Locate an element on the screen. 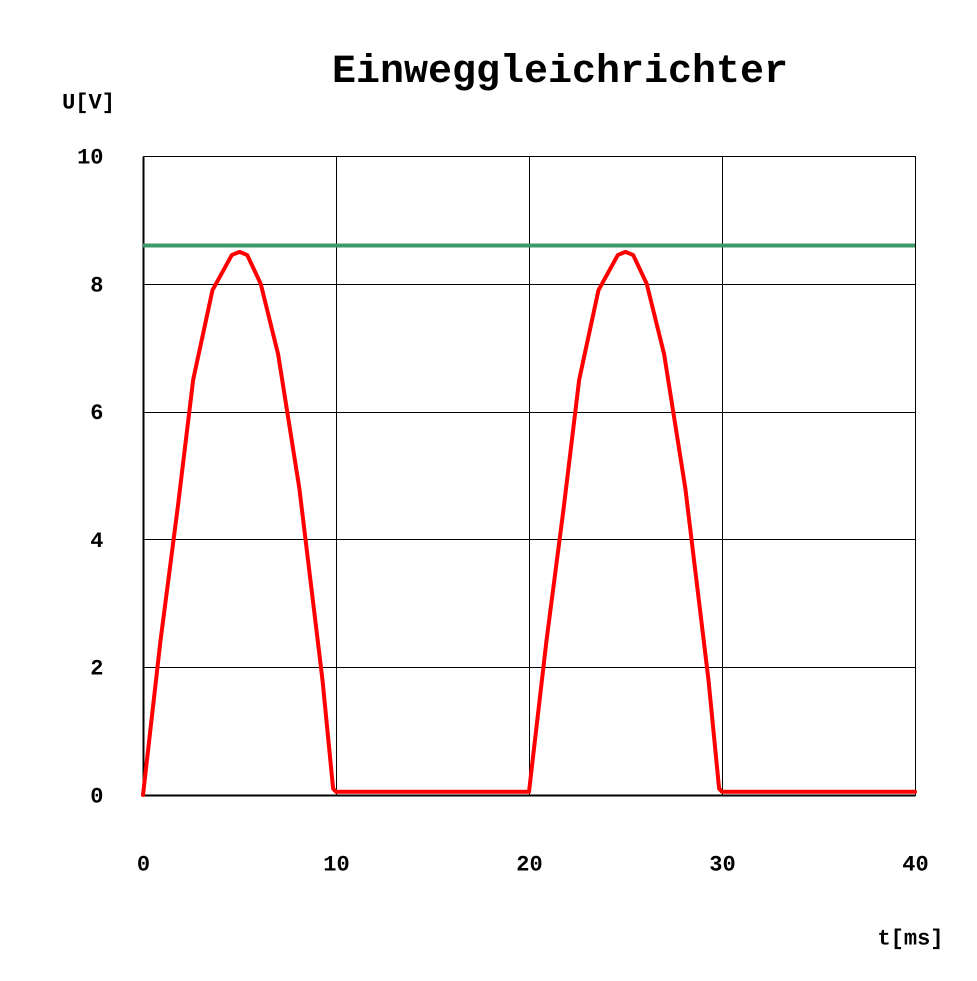  y-tick-label: 8 is located at coordinates (97, 285).